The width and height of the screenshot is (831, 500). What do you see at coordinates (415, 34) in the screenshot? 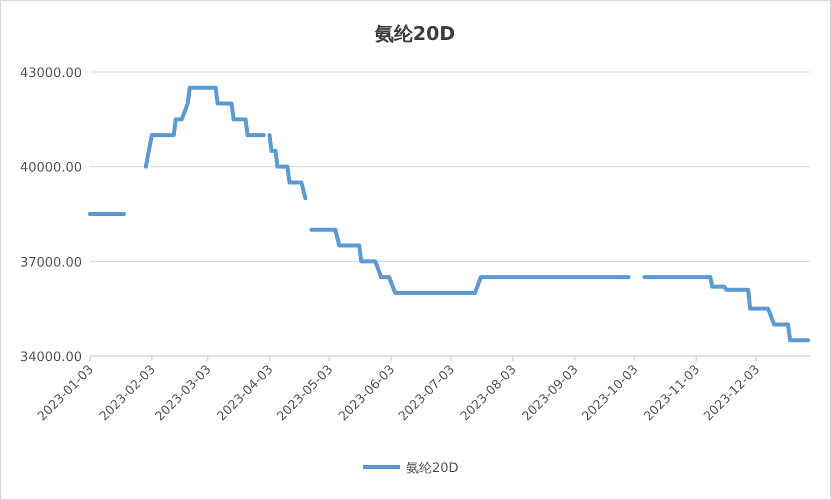
I see `title: 氨纶20D` at bounding box center [415, 34].